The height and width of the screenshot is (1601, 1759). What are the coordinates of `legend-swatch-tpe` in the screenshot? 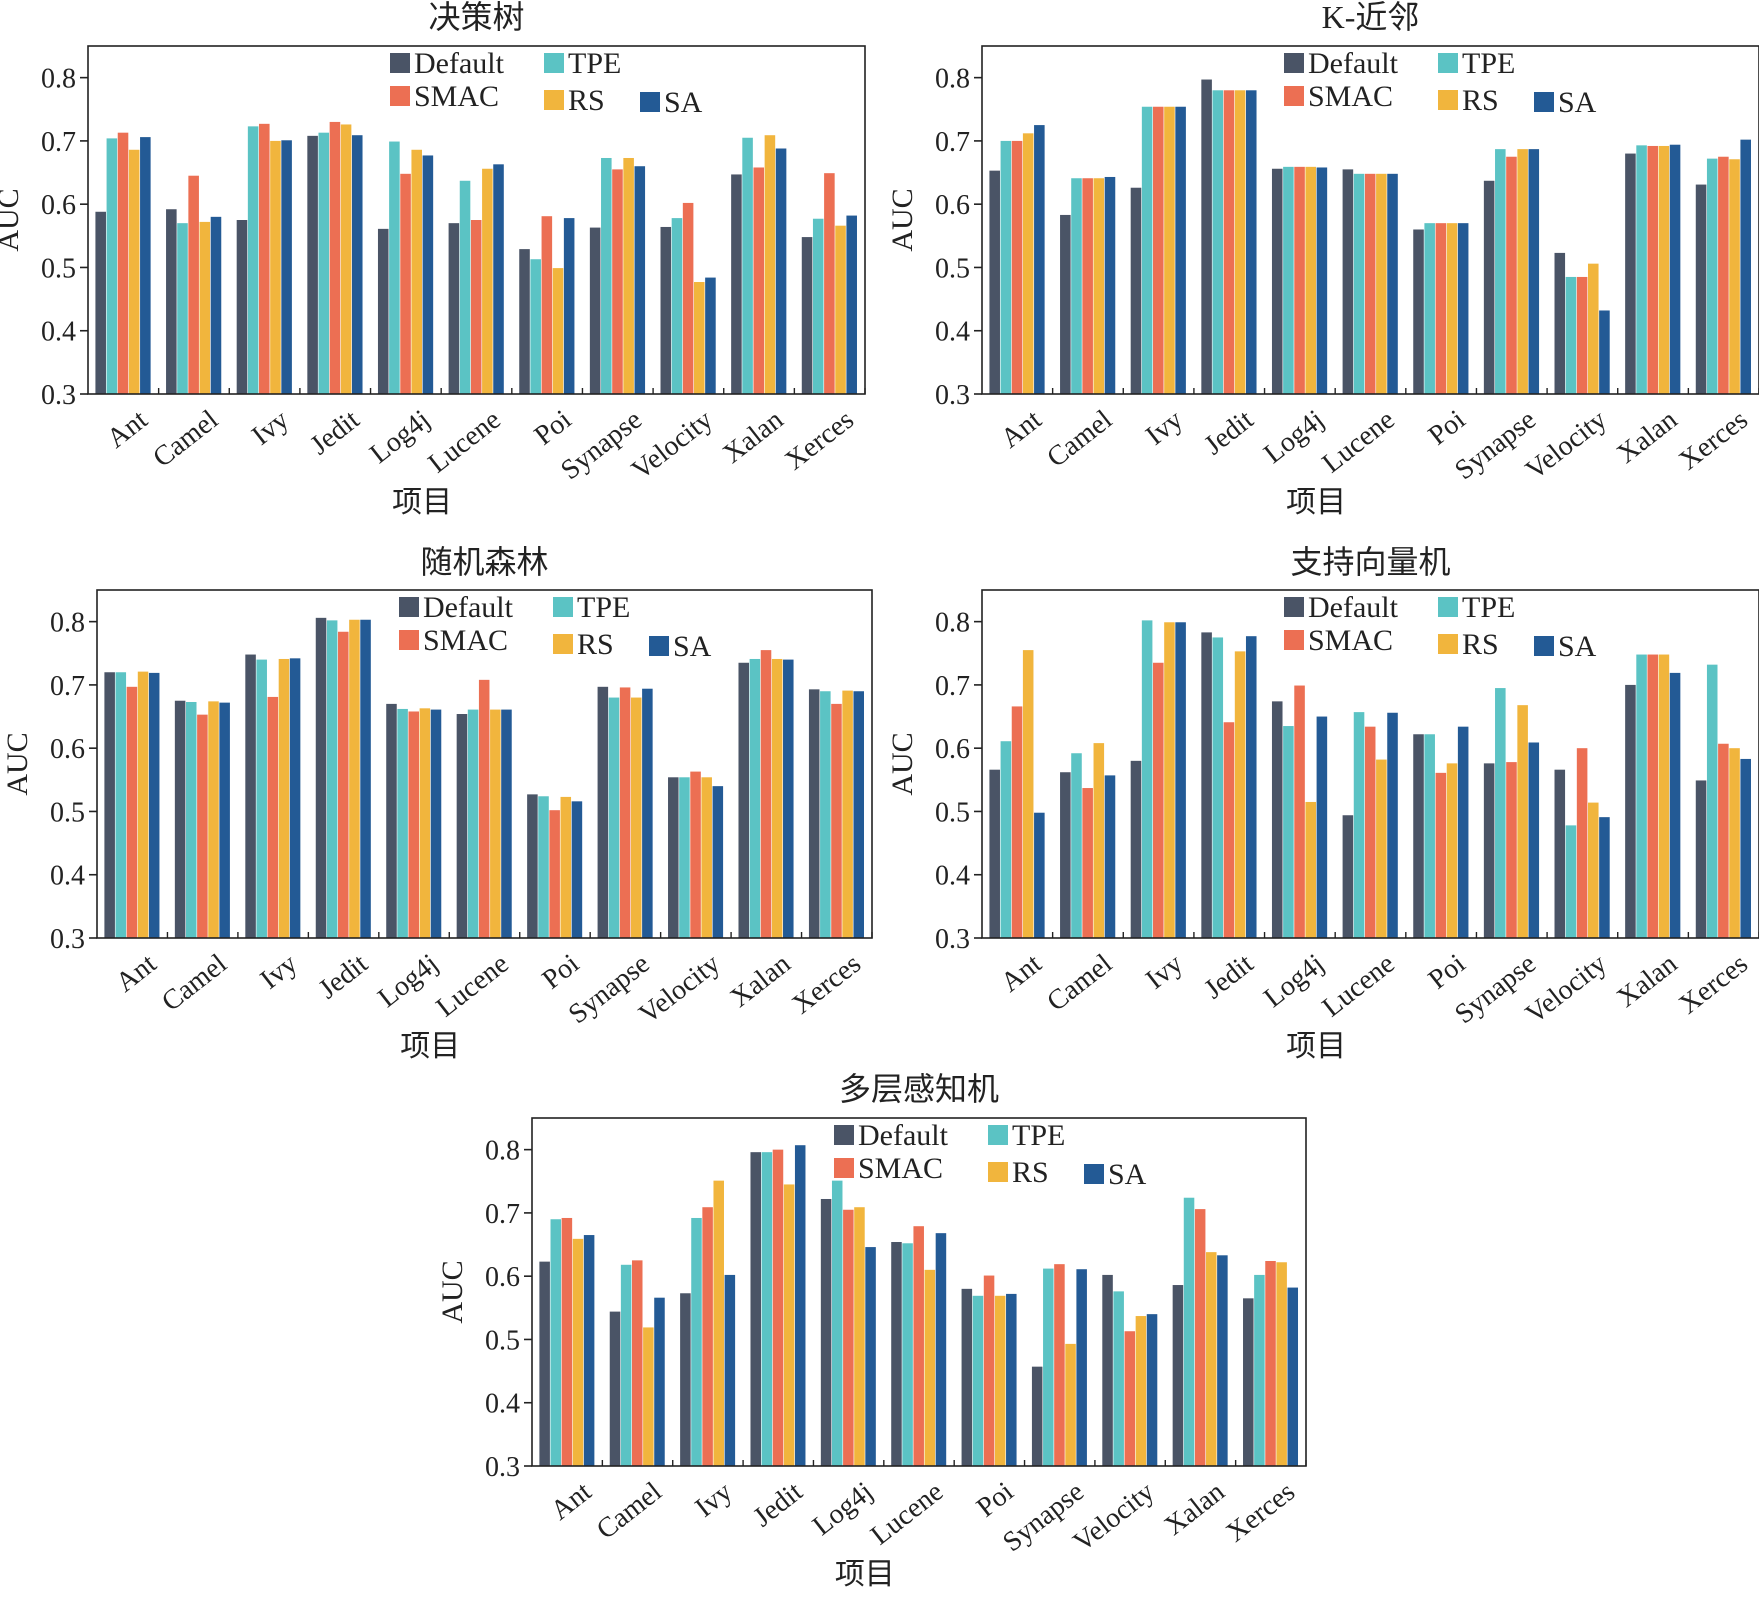 It's located at (563, 607).